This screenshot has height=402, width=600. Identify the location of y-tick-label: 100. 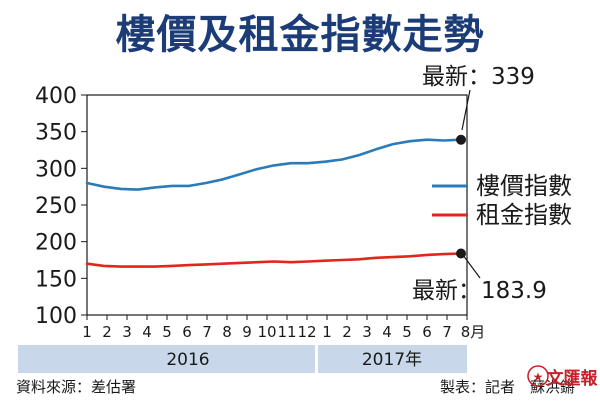
(56, 316).